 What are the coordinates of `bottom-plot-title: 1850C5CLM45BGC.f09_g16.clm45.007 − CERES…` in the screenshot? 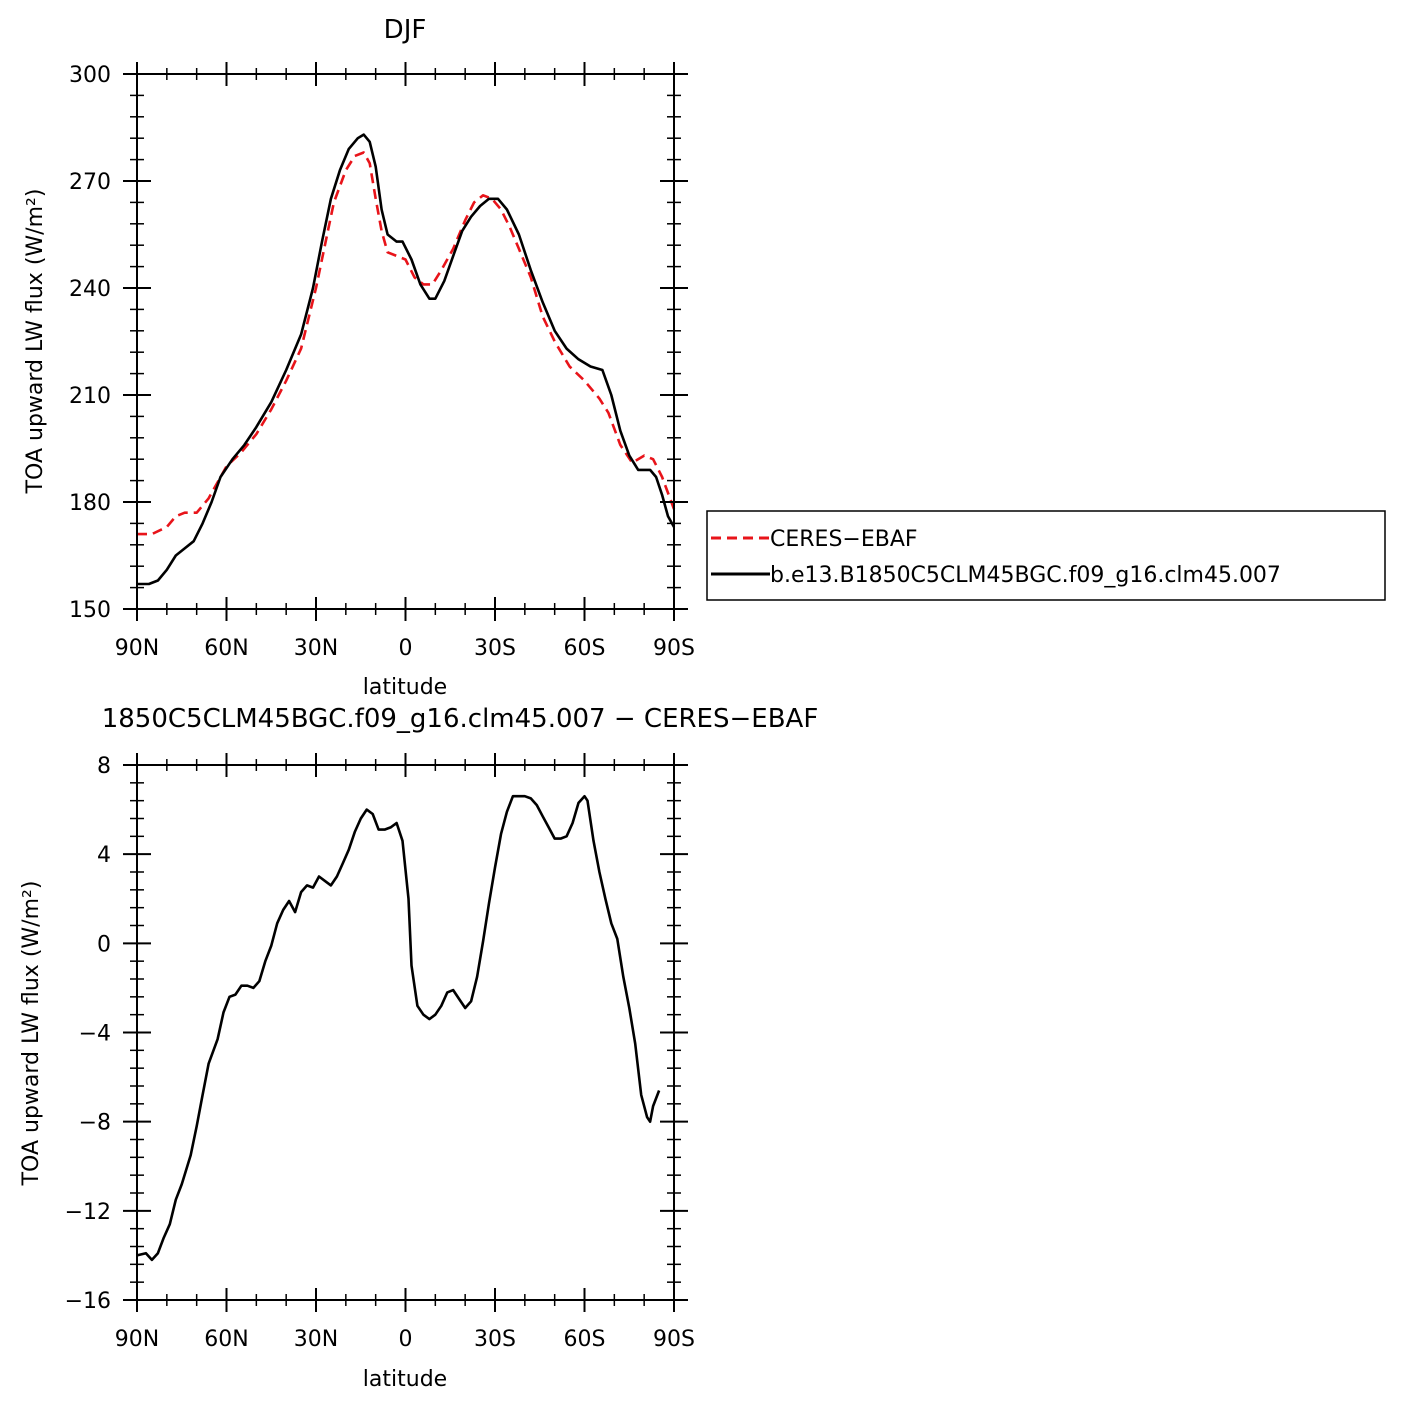 It's located at (460, 719).